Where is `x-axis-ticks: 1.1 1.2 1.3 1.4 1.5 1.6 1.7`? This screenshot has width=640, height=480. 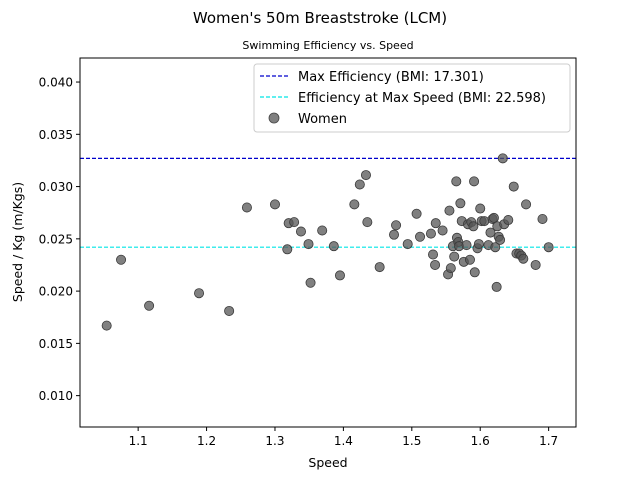 x-axis-ticks: 1.1 1.2 1.3 1.4 1.5 1.6 1.7 is located at coordinates (343, 437).